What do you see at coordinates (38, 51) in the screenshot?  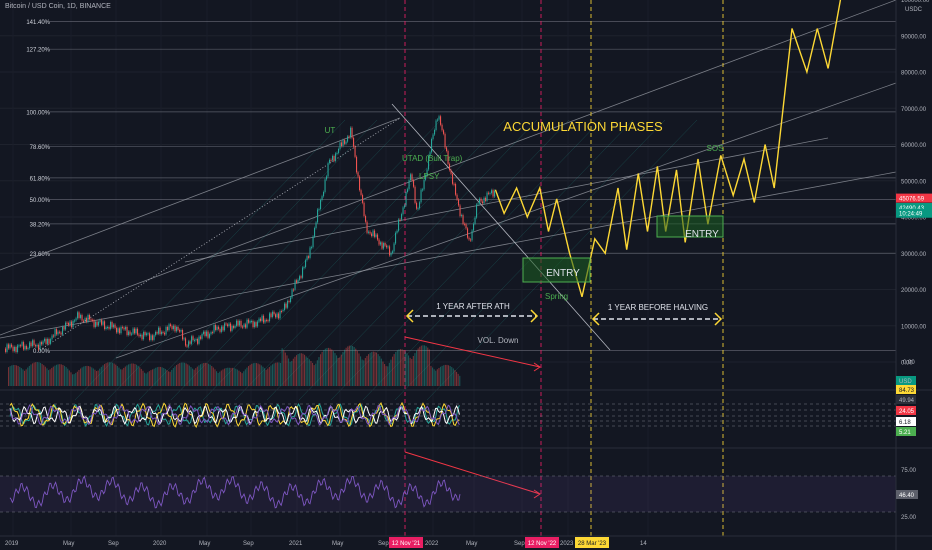 I see `fib-level-label: 127.20%` at bounding box center [38, 51].